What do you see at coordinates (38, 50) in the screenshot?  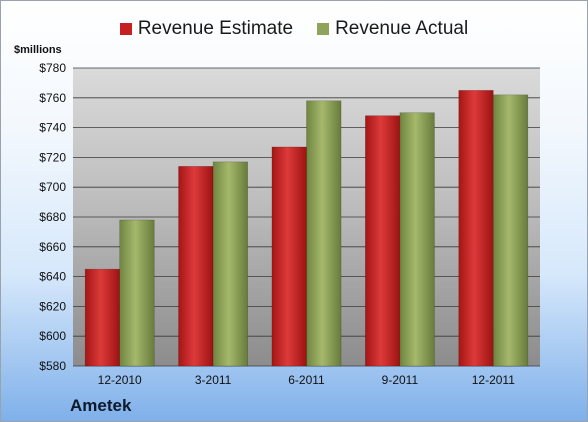 I see `y-axis-unit-label: $millions` at bounding box center [38, 50].